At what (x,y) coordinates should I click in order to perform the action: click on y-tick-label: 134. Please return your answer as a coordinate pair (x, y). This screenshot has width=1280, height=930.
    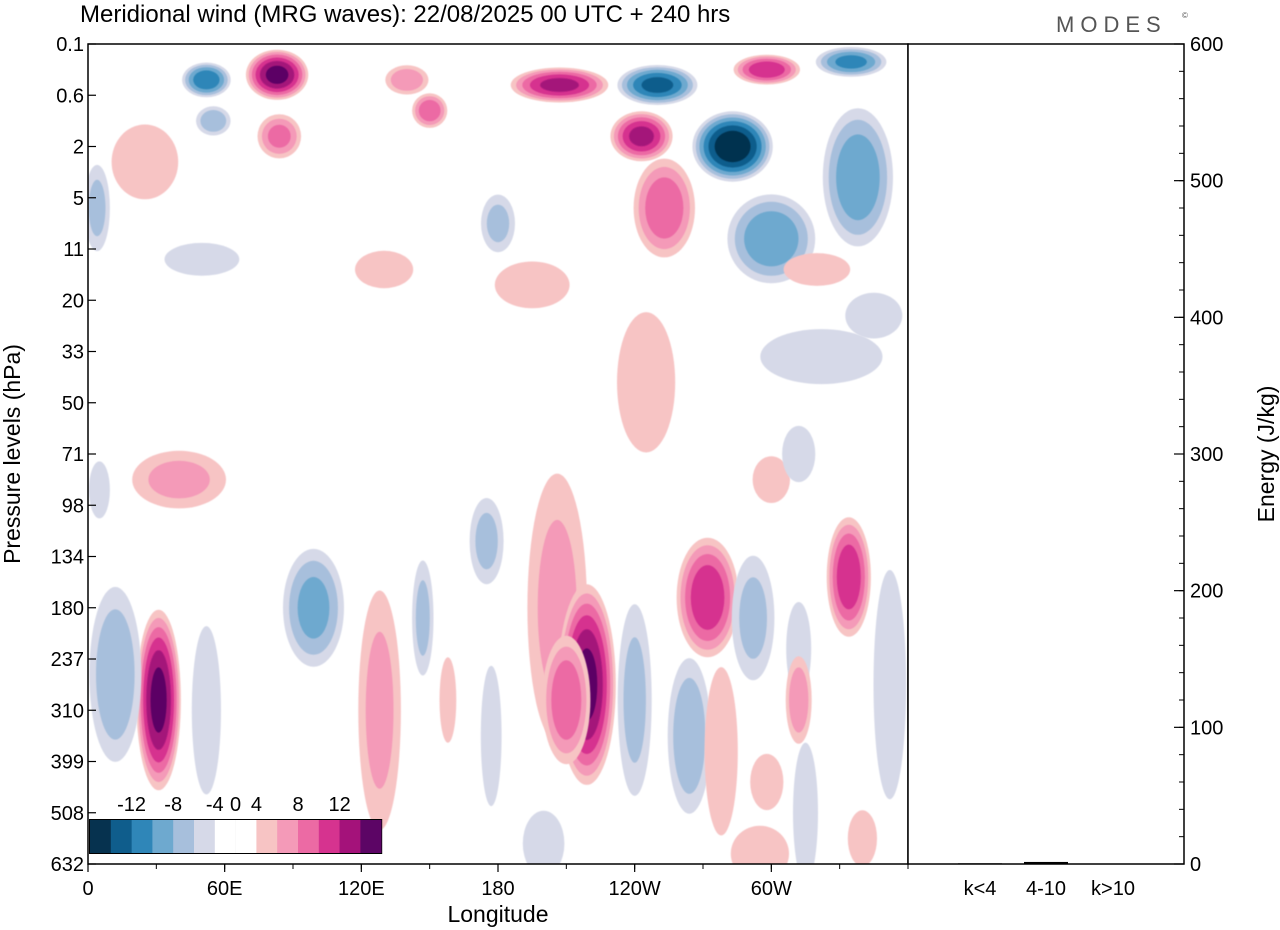
    Looking at the image, I should click on (67, 558).